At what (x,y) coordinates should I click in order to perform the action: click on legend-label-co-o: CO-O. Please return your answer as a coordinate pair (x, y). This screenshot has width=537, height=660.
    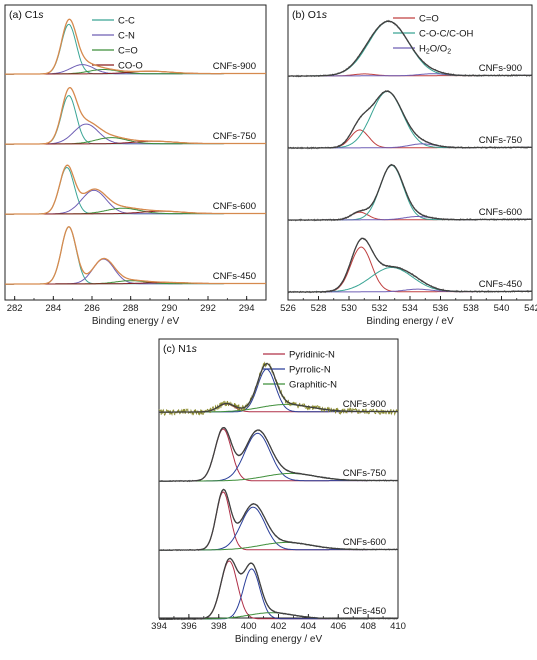
    Looking at the image, I should click on (130, 66).